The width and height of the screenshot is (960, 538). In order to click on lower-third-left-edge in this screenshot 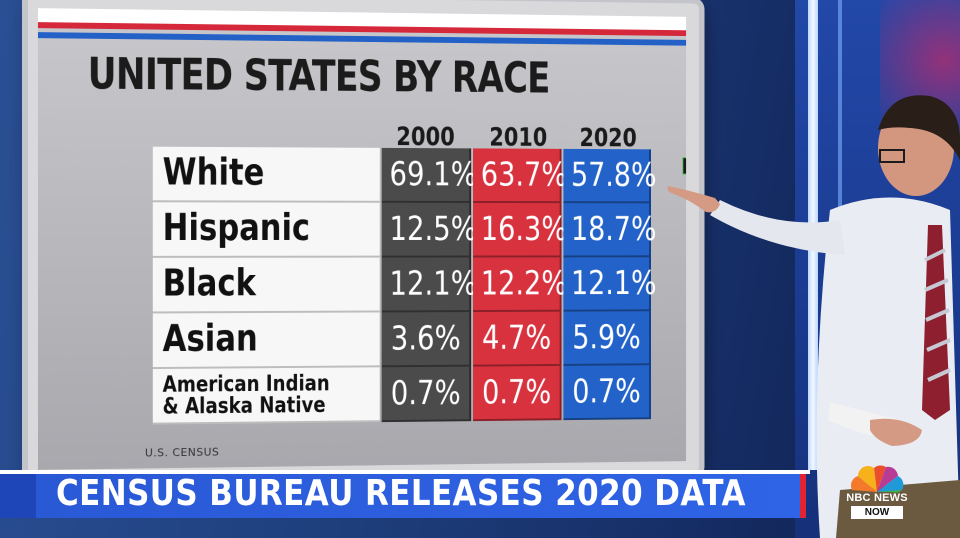, I will do `click(18, 496)`.